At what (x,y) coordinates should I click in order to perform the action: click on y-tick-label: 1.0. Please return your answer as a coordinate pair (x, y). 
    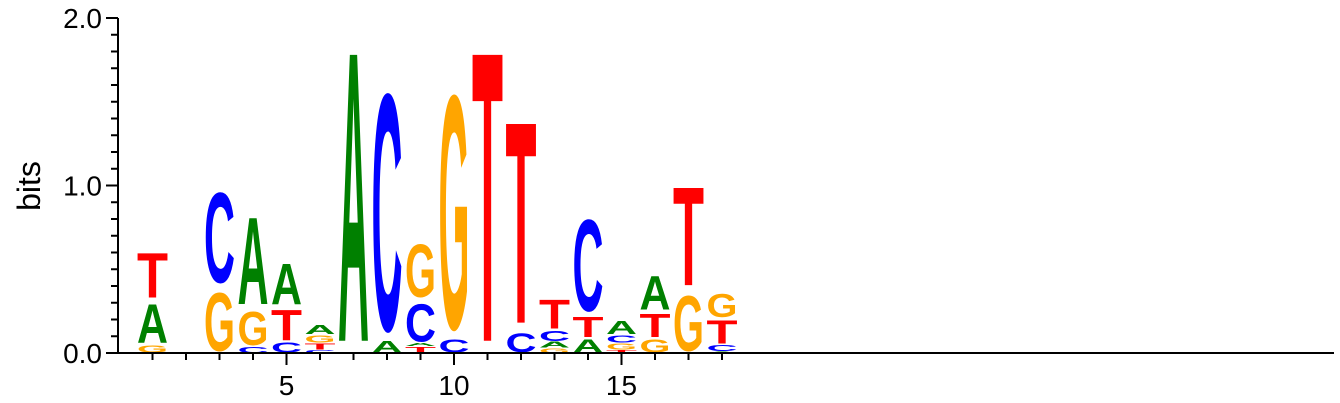
    Looking at the image, I should click on (82, 186).